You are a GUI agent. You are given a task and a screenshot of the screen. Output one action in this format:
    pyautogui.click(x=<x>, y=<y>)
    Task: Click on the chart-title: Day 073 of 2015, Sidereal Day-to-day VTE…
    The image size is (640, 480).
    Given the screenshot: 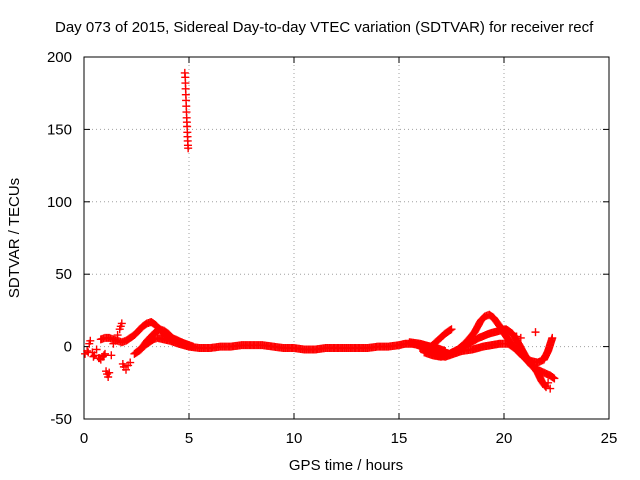 What is the action you would take?
    pyautogui.click(x=324, y=27)
    